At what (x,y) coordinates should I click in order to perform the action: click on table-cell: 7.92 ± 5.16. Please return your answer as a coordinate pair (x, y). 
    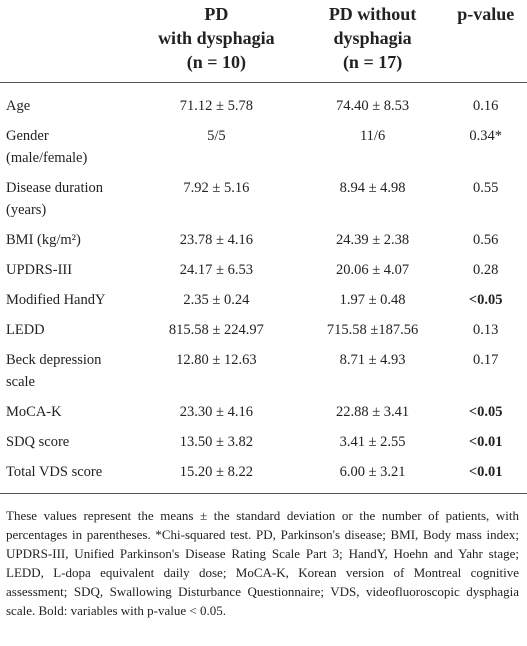
    Looking at the image, I should click on (216, 188).